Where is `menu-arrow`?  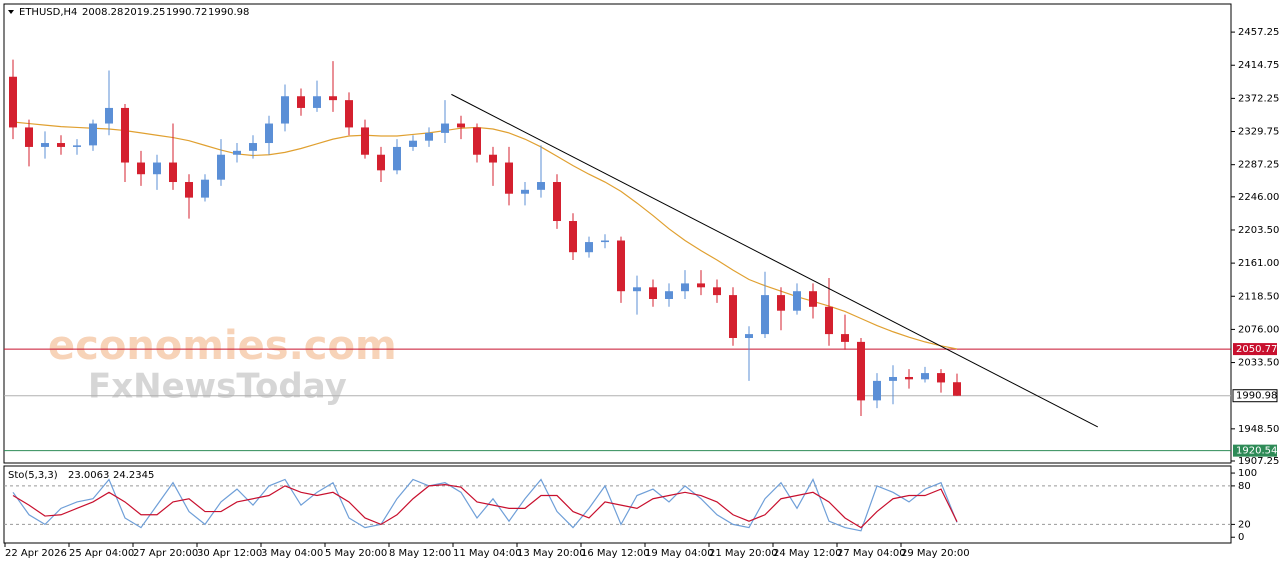
menu-arrow is located at coordinates (11, 12).